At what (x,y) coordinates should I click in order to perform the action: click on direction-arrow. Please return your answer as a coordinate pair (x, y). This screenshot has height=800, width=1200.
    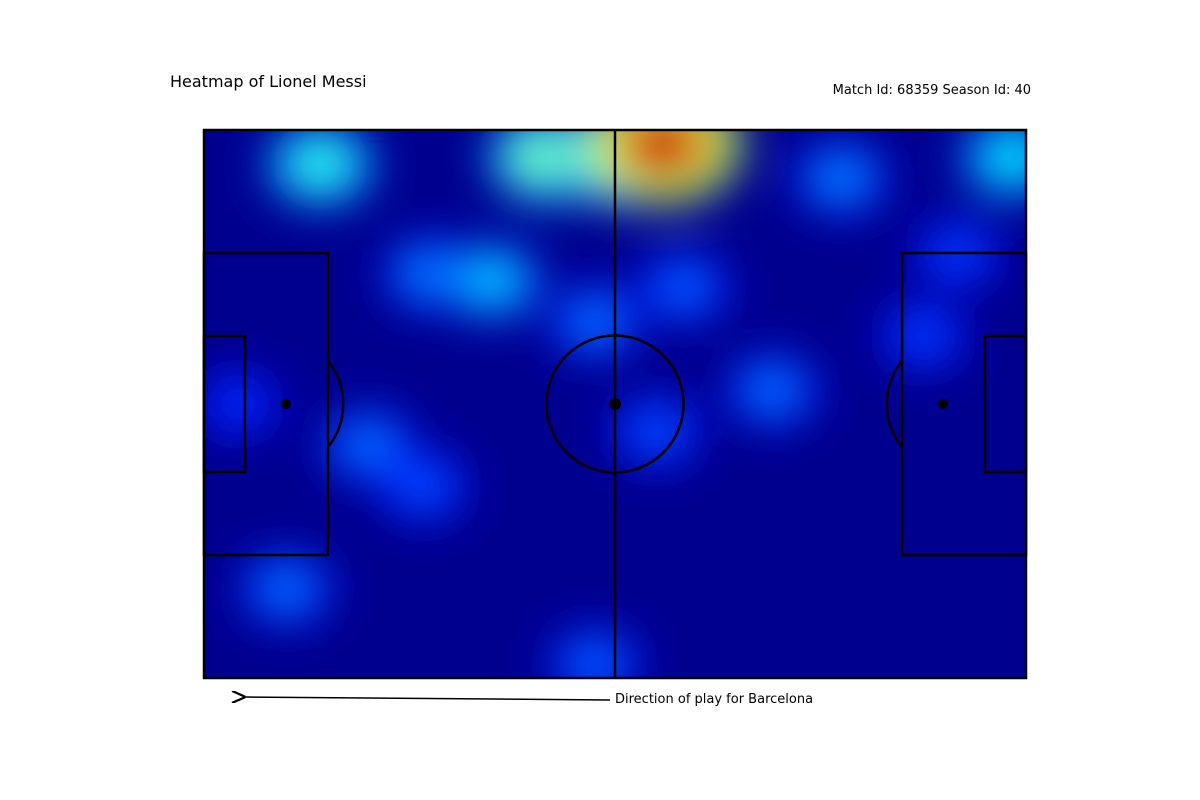
    Looking at the image, I should click on (427, 698).